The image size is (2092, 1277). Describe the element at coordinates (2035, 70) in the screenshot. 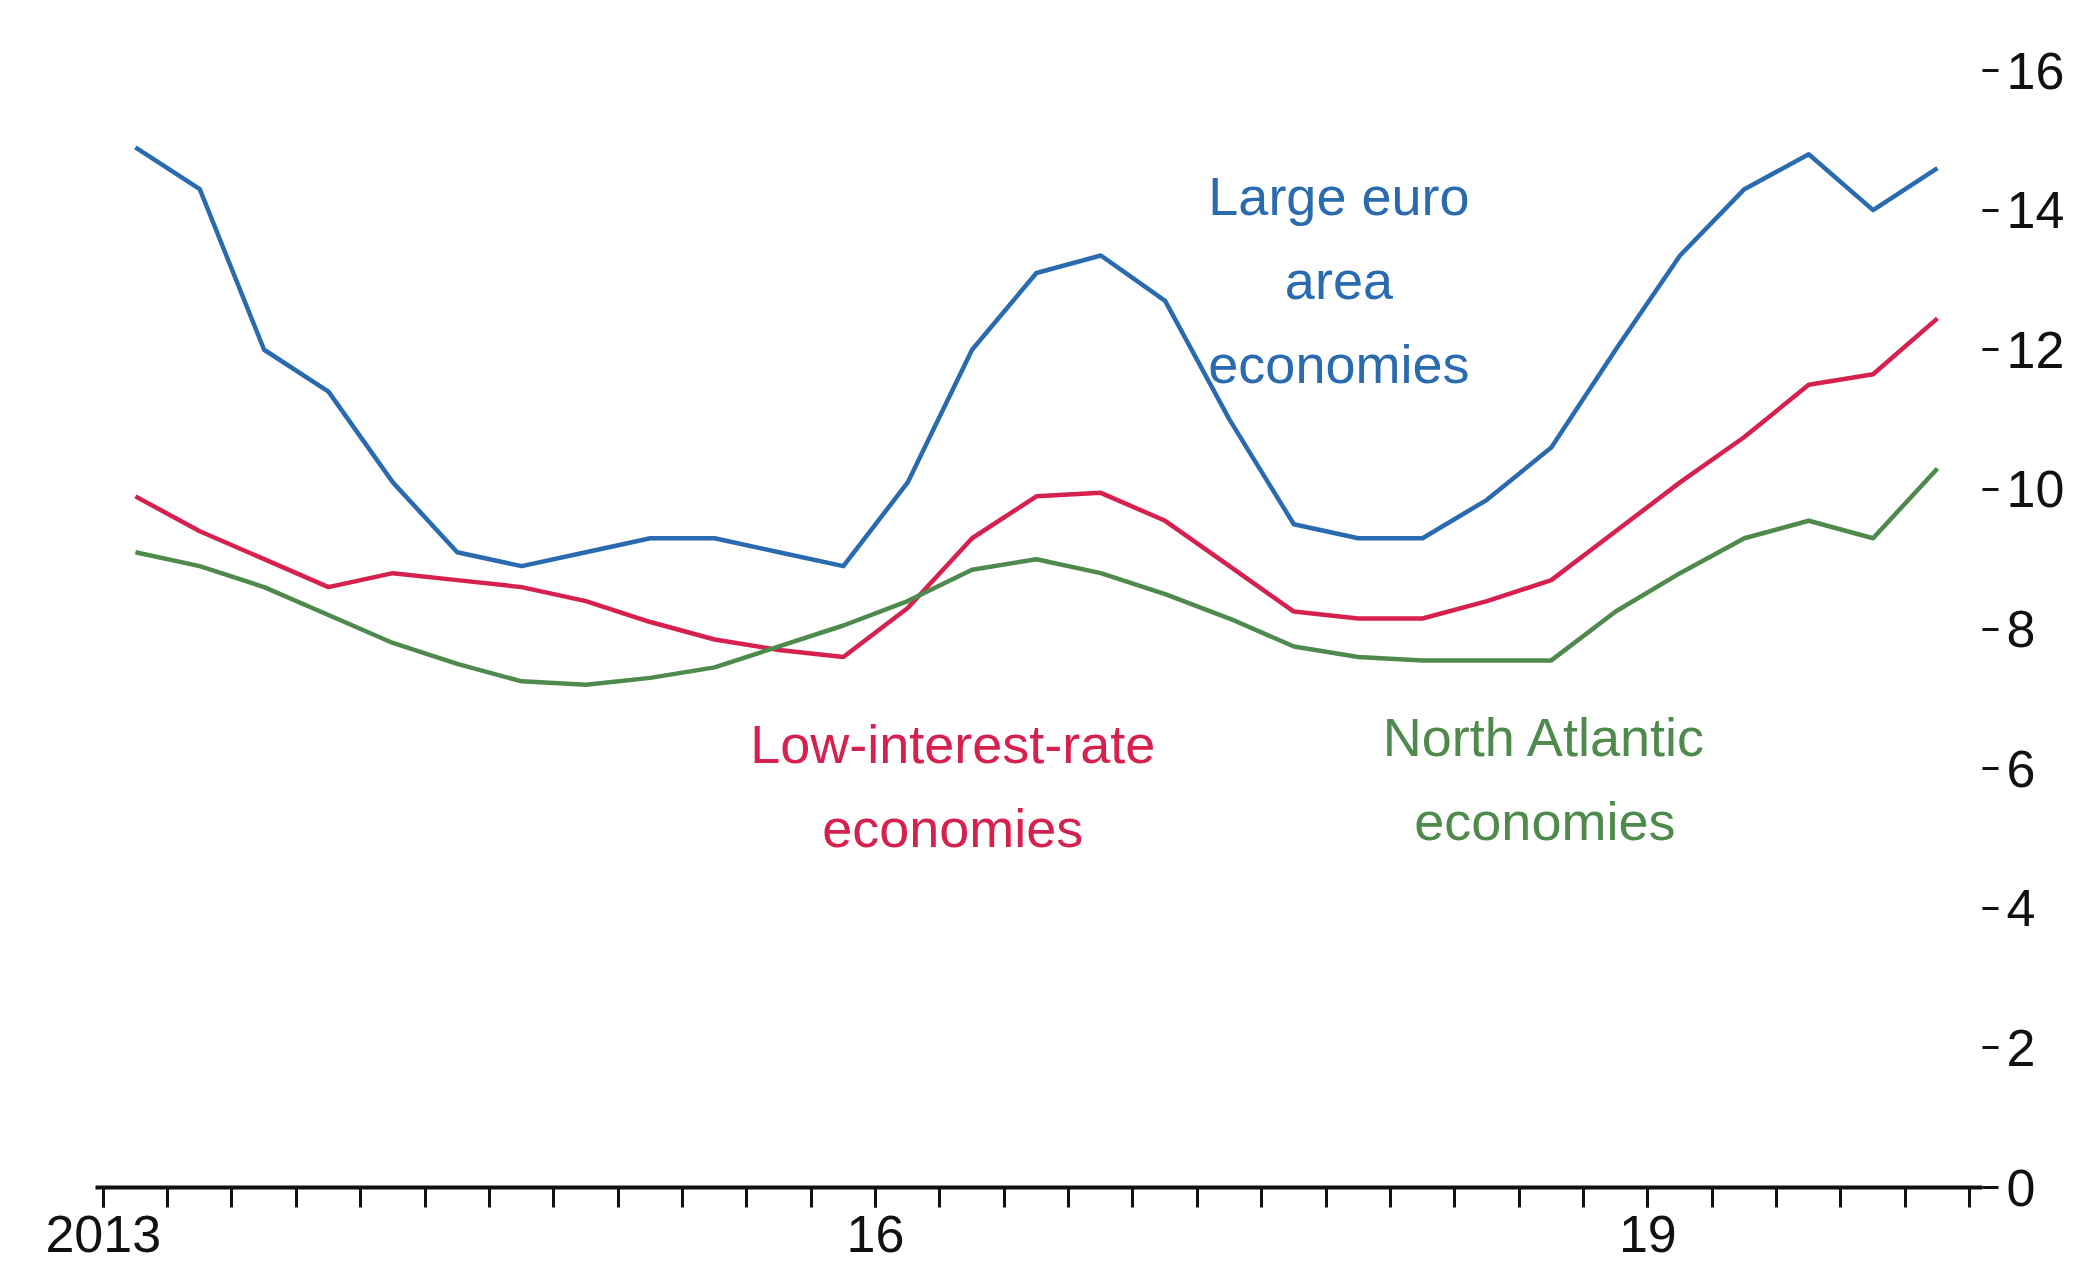

I see `y-tick-label: 16` at that location.